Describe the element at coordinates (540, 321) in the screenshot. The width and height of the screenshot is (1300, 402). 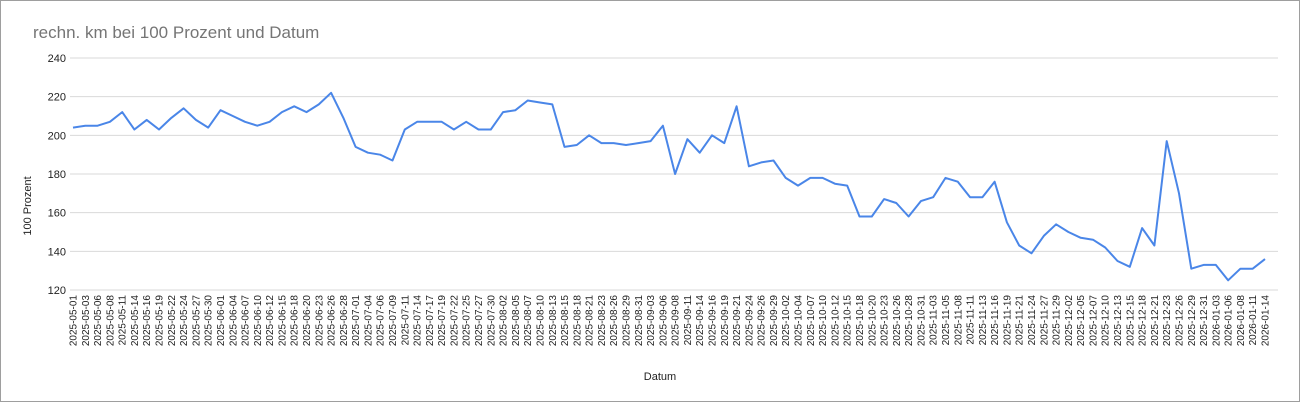
I see `x-tick-label: 2025-08-10` at that location.